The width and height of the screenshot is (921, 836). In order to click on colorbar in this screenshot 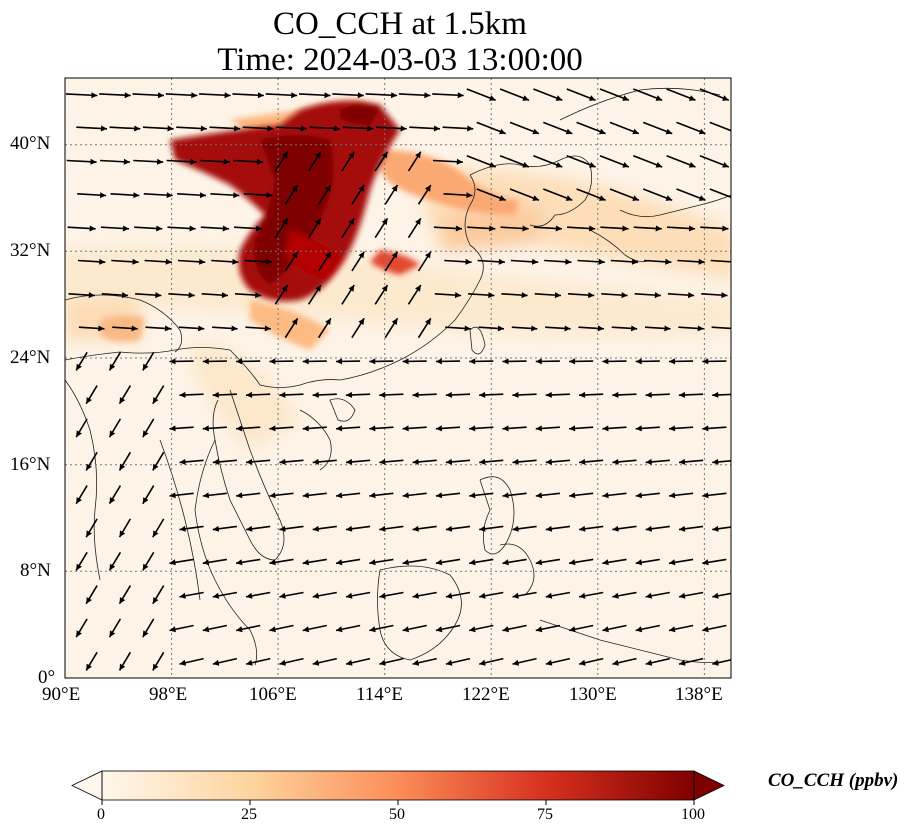, I will do `click(398, 787)`.